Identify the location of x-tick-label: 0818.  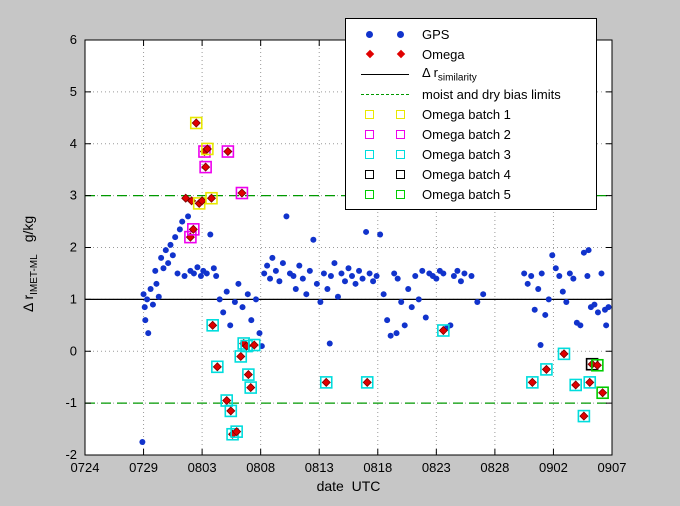
(377, 467).